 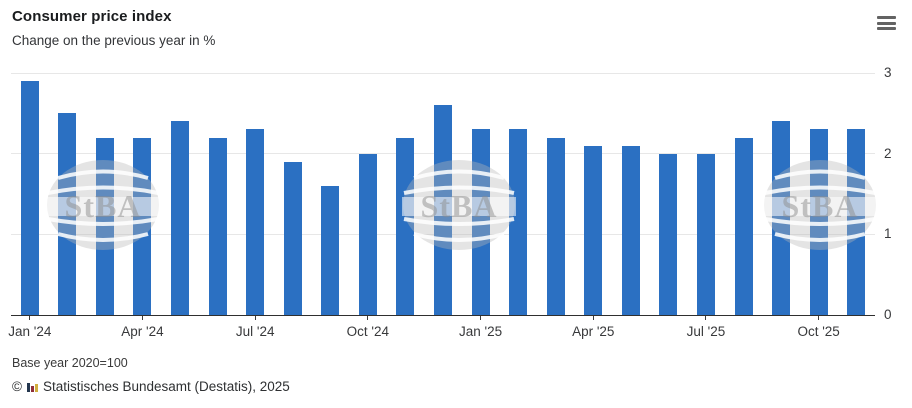 What do you see at coordinates (706, 331) in the screenshot?
I see `x-axis-label: Jul '25` at bounding box center [706, 331].